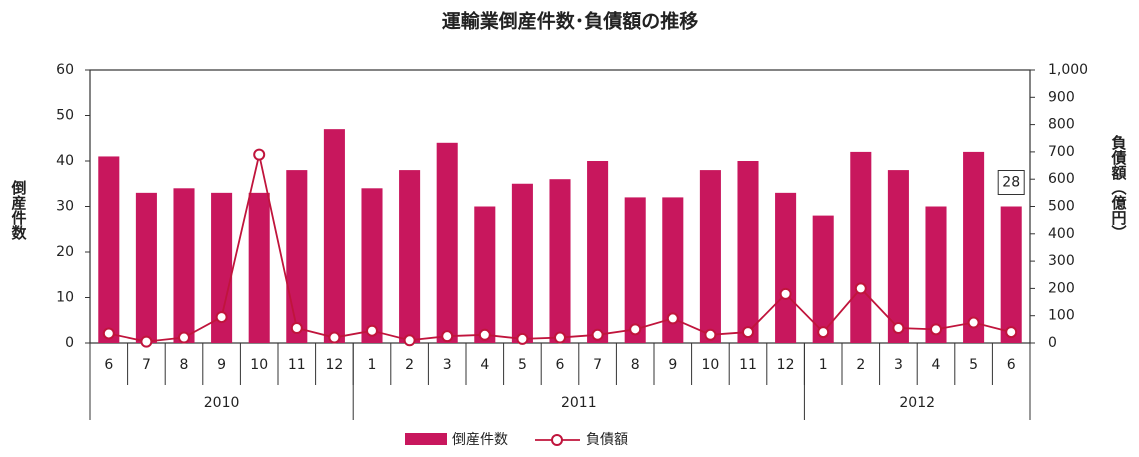  I want to click on y2-tick-label: 0, so click(1052, 343).